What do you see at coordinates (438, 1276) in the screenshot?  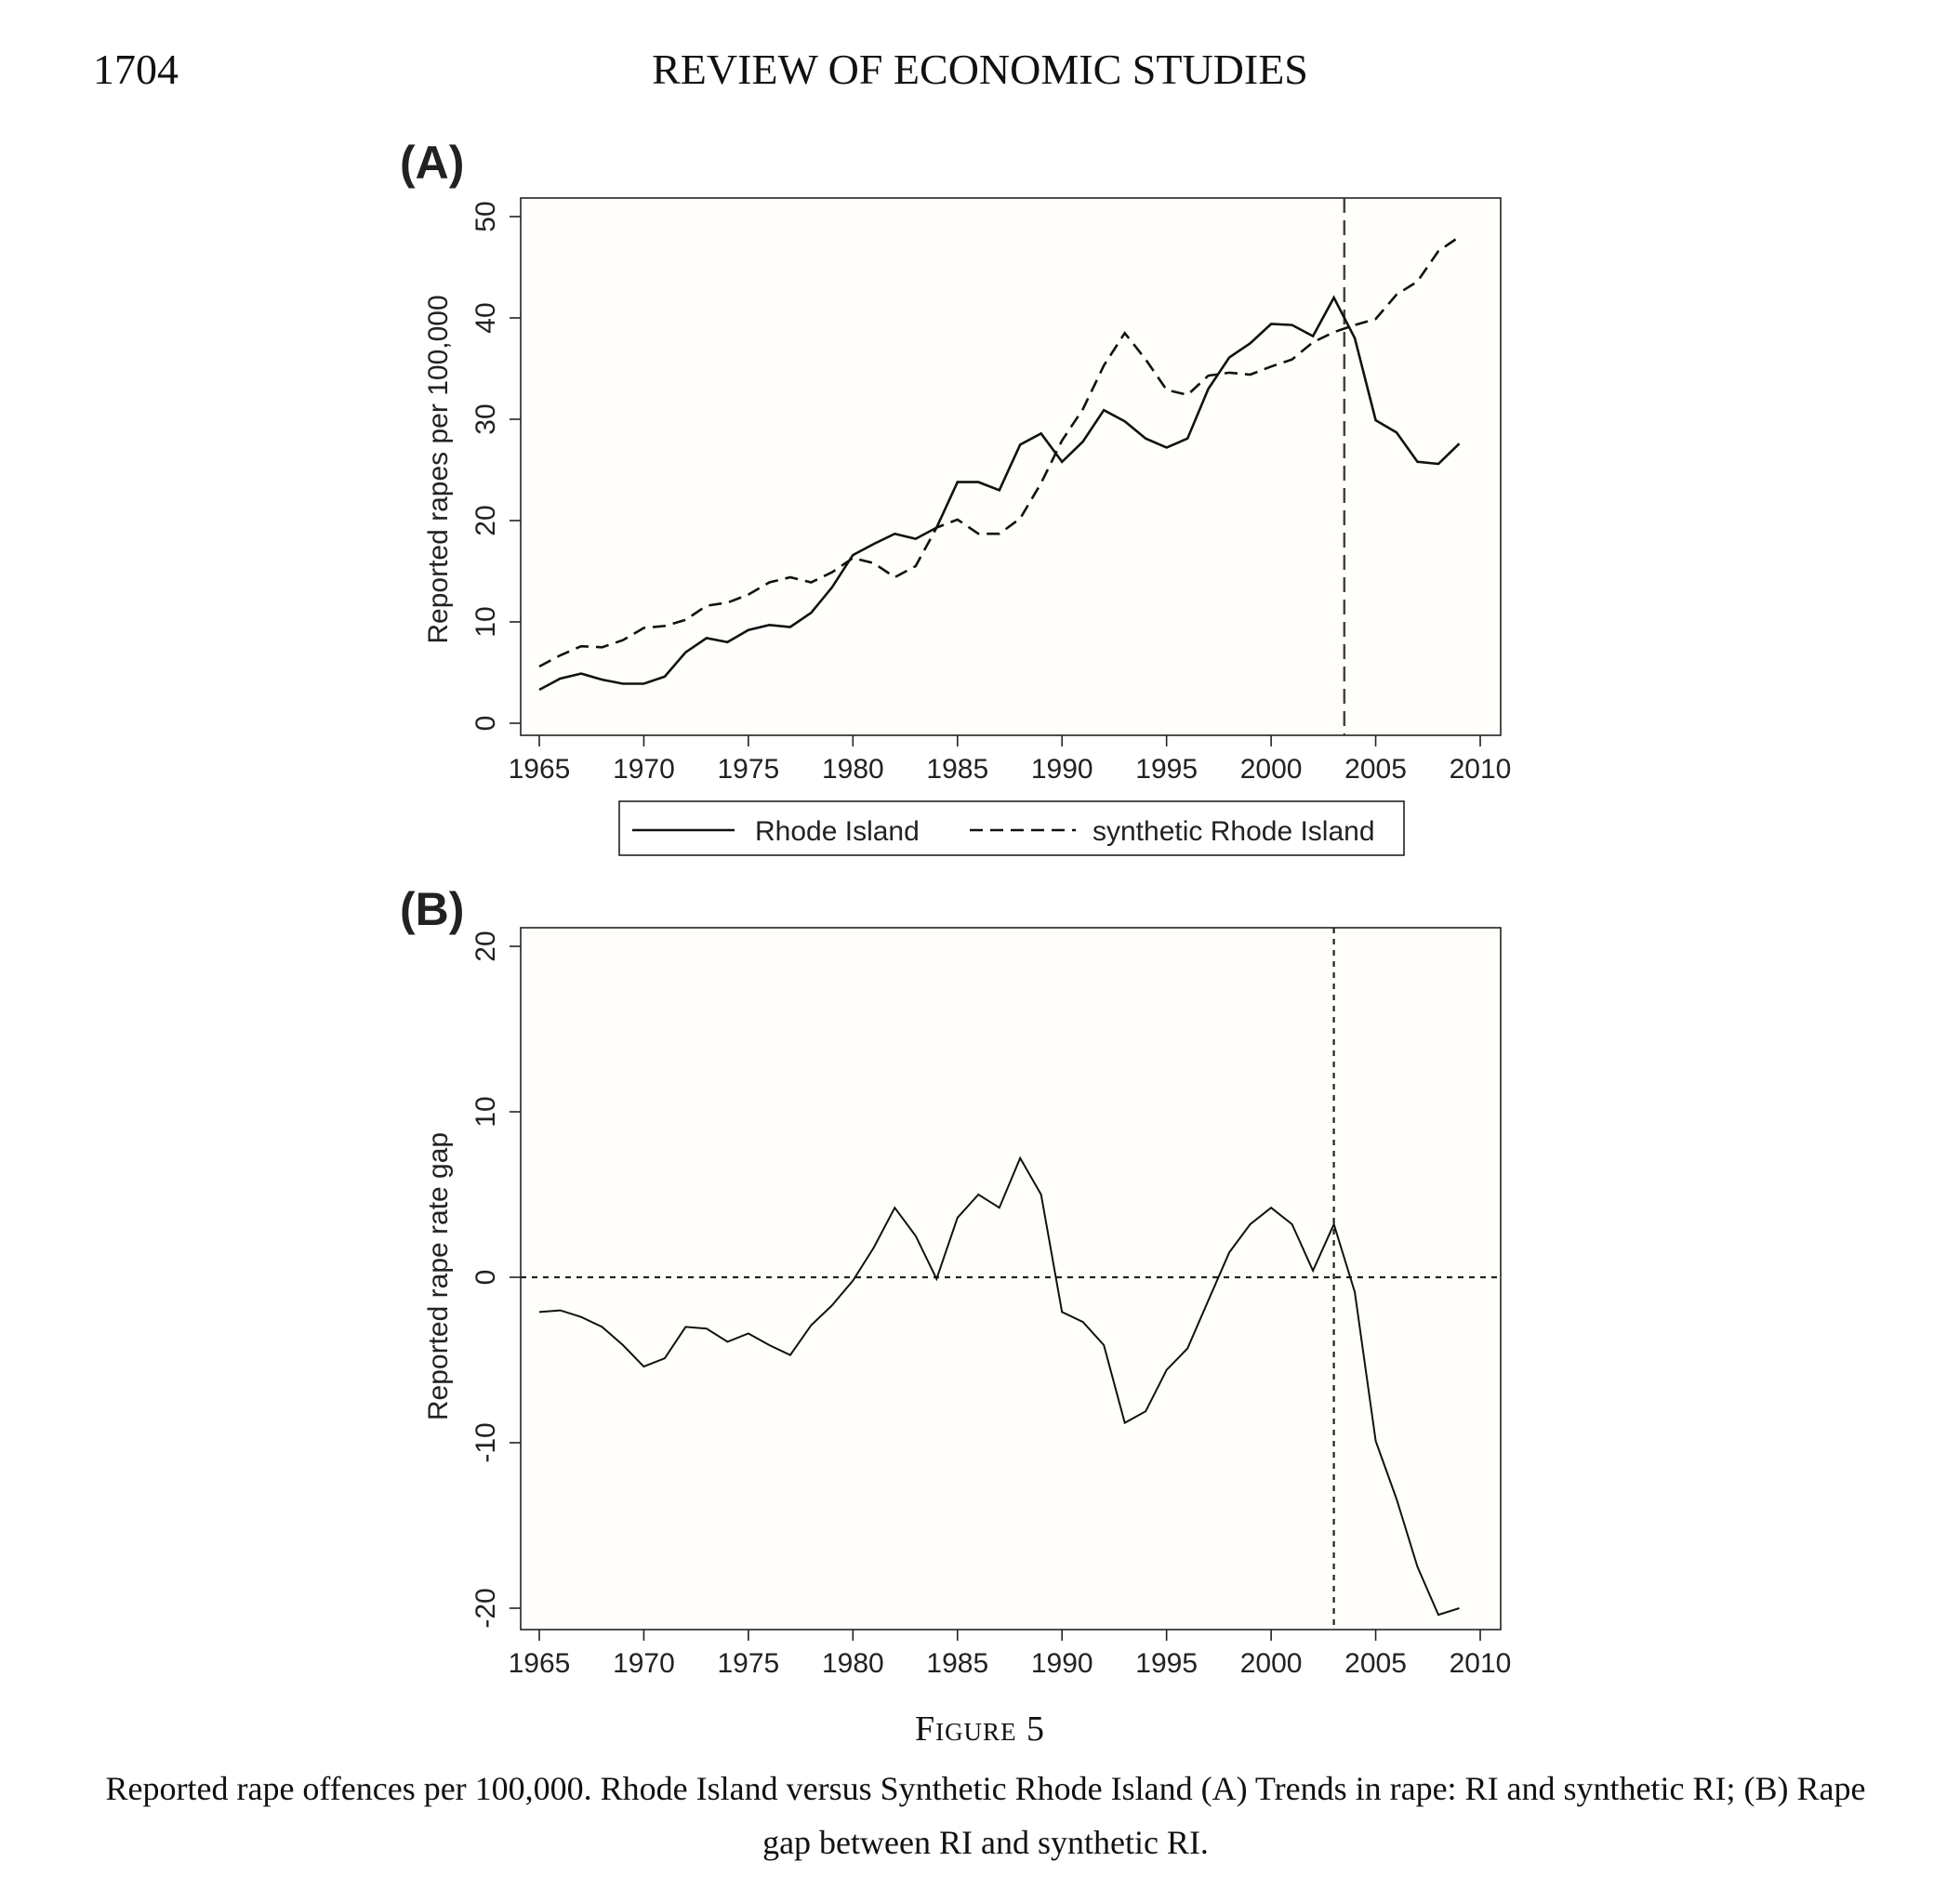 I see `panel-b-y-axis-label: Reported rape rate gap` at bounding box center [438, 1276].